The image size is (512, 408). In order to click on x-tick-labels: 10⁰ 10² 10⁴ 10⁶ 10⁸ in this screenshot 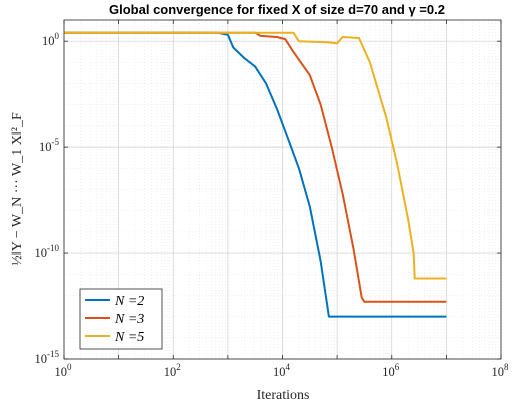, I will do `click(282, 370)`.